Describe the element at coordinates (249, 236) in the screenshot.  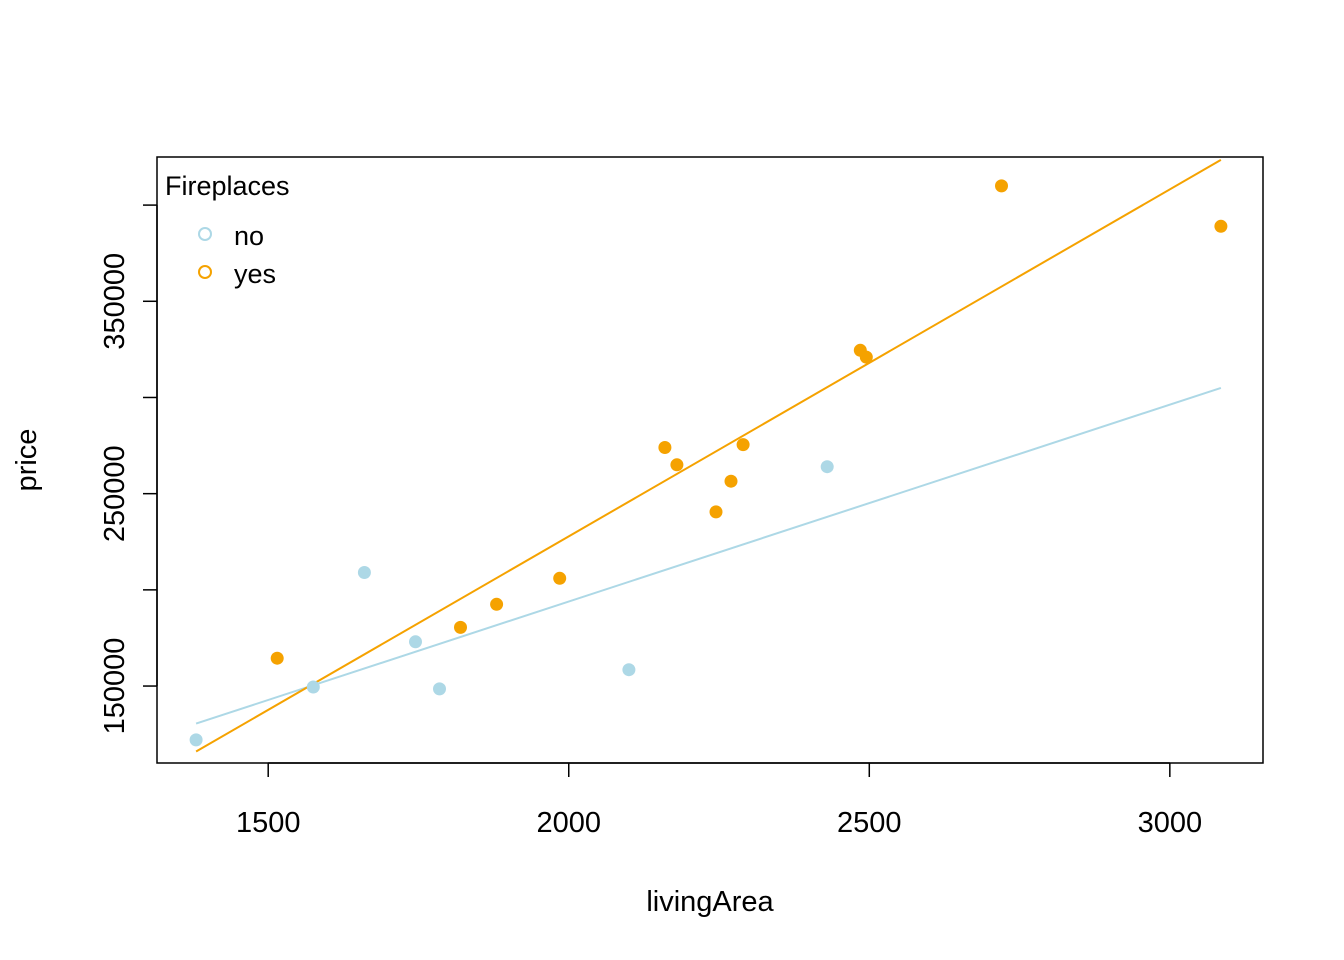
I see `legend-label-no: no` at that location.